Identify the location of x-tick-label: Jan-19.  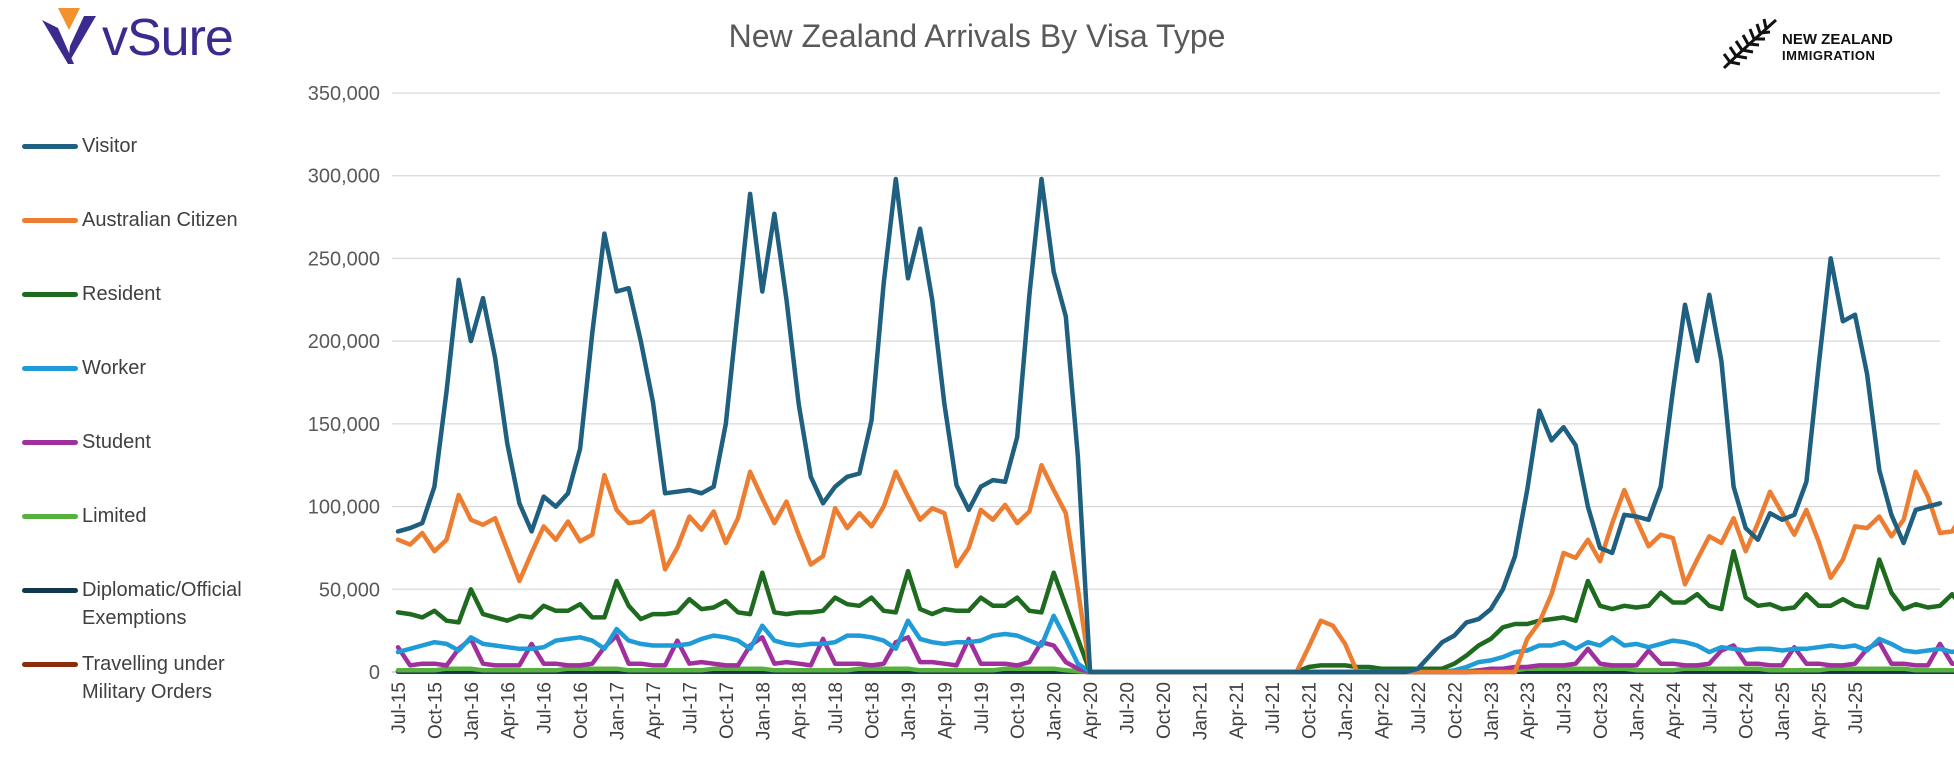
(909, 711).